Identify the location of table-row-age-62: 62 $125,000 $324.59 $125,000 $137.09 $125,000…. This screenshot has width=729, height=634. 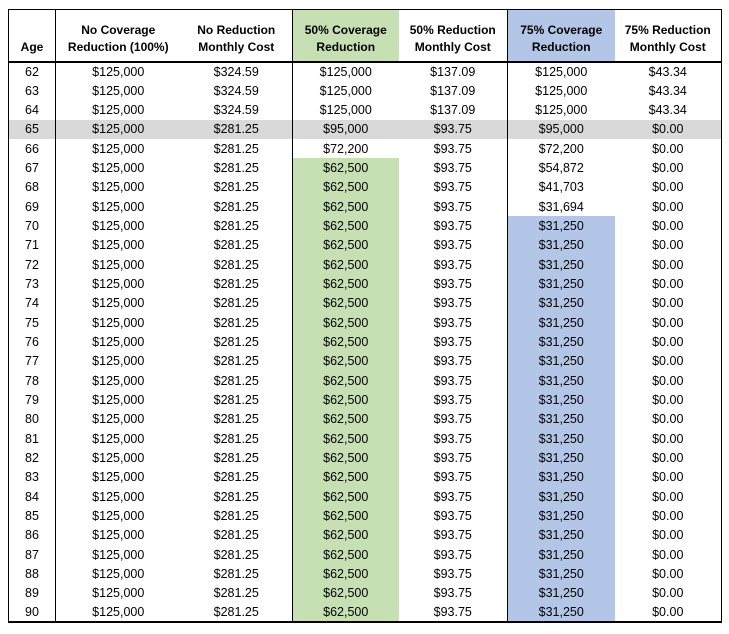
(365, 71).